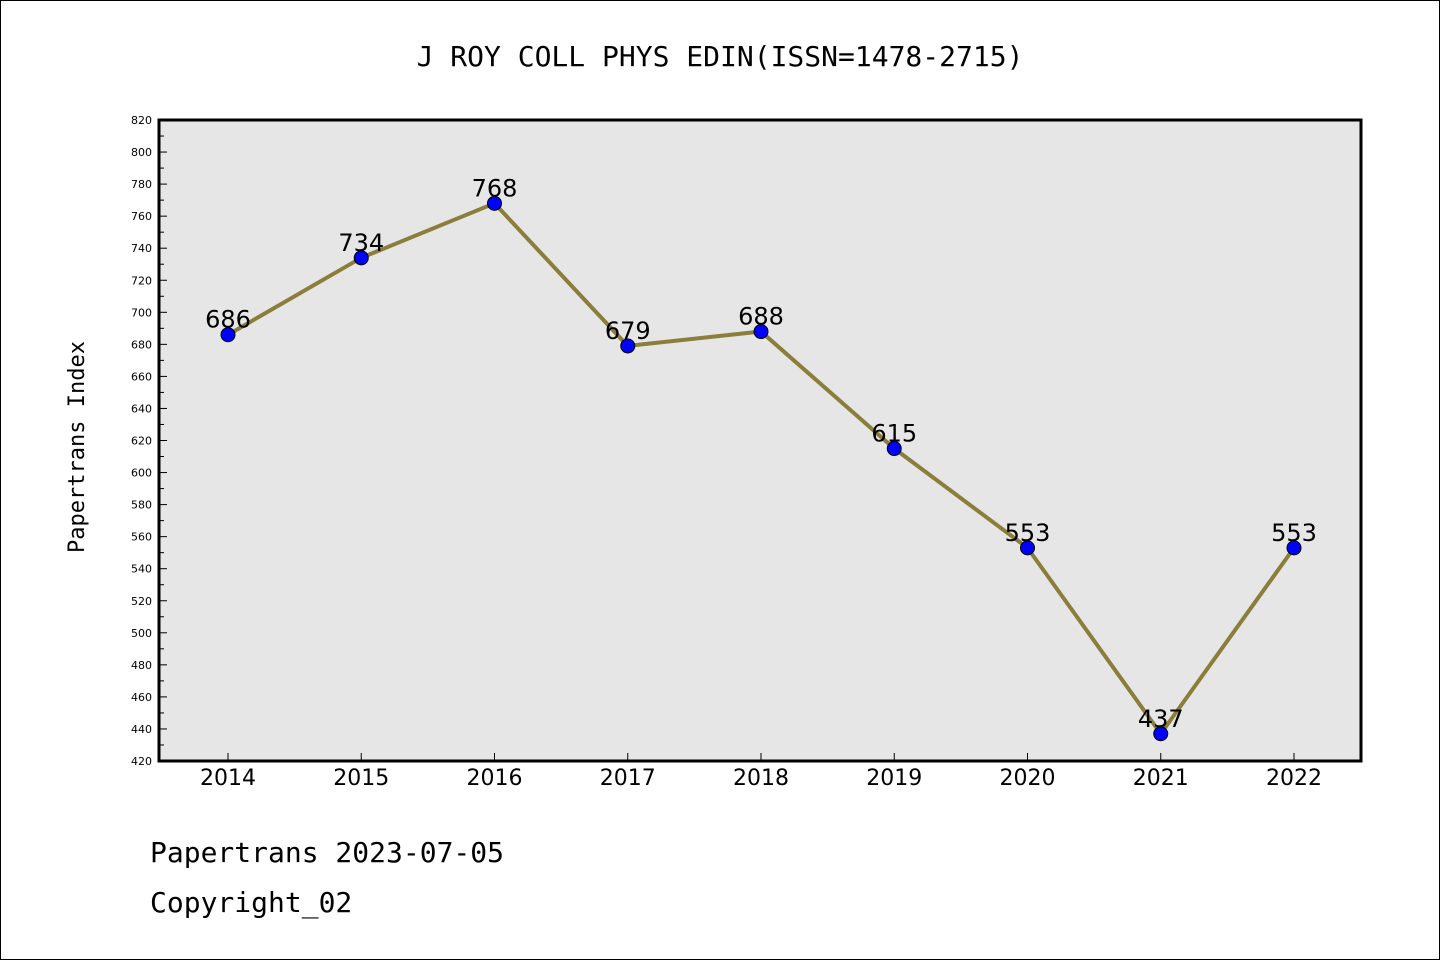 The height and width of the screenshot is (960, 1440). Describe the element at coordinates (141, 184) in the screenshot. I see `y-tick-label: 780` at that location.